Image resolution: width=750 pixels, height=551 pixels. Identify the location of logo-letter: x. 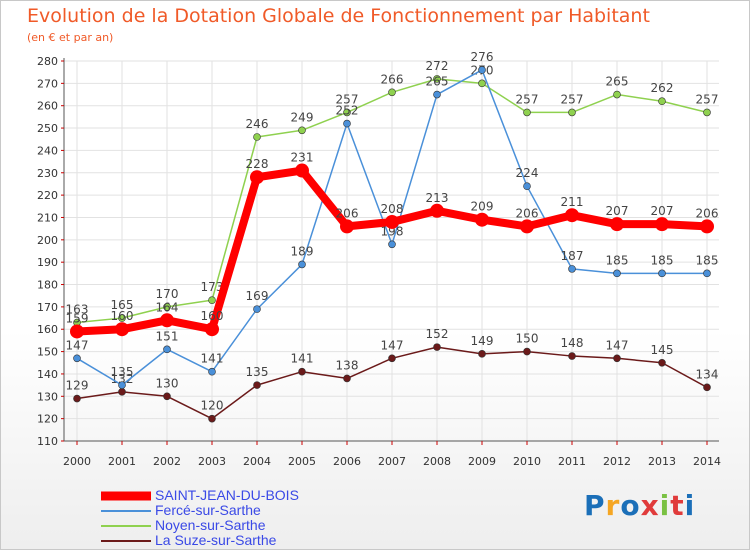
(650, 505).